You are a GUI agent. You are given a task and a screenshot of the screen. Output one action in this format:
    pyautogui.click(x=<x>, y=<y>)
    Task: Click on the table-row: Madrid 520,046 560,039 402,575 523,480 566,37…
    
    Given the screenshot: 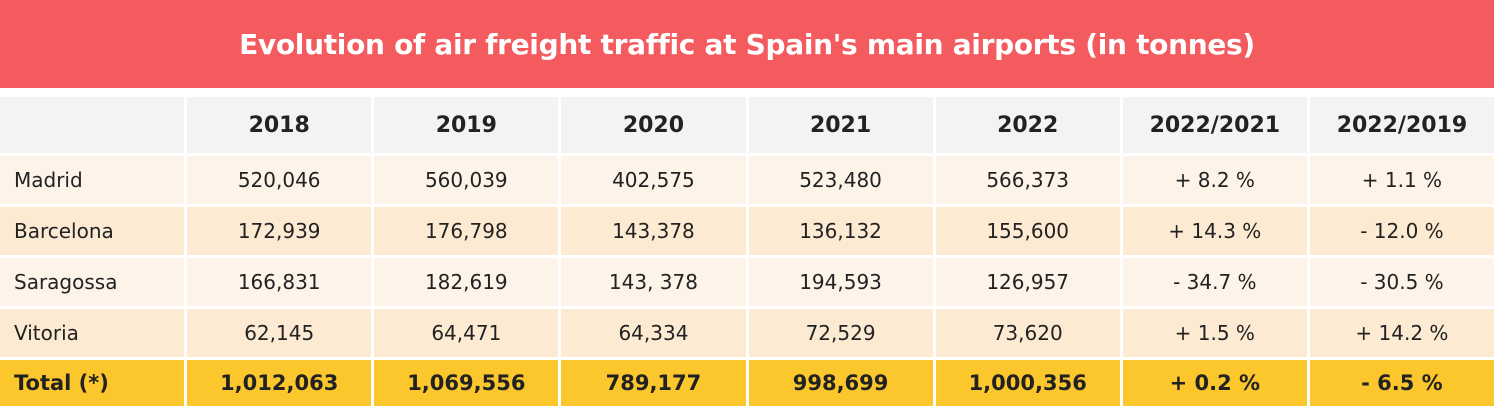 What is the action you would take?
    pyautogui.click(x=747, y=180)
    